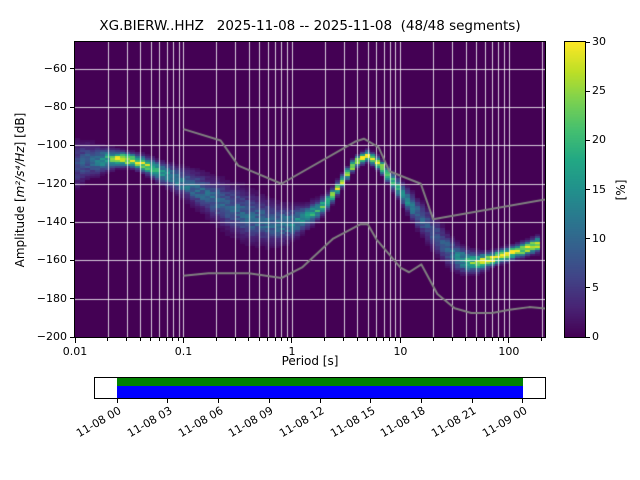  Describe the element at coordinates (320, 392) in the screenshot. I see `coverage-data-bar` at that location.